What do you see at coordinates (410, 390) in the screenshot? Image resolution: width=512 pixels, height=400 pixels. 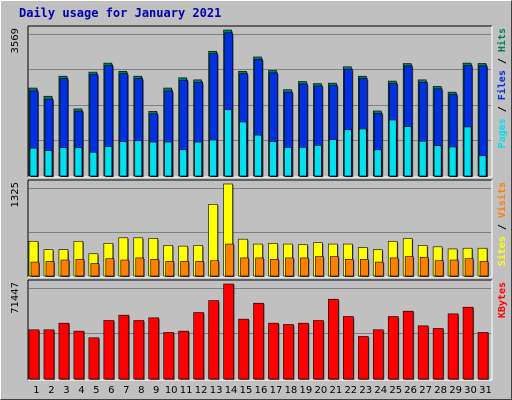 I see `x-tick-label: 26` at bounding box center [410, 390].